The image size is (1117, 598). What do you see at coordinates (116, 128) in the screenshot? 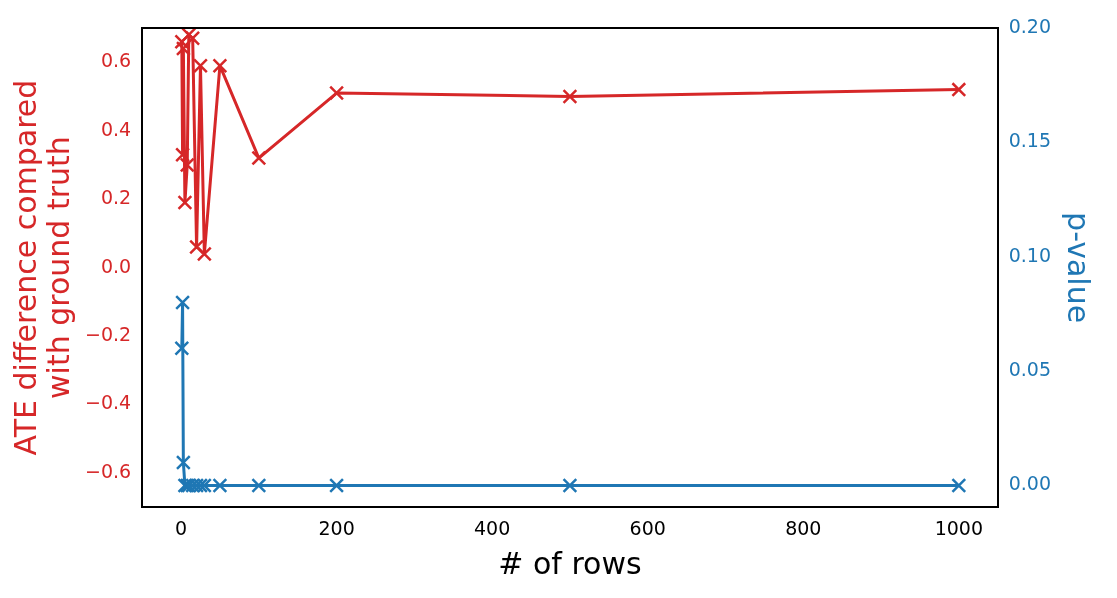
I see `y-tick-label: 0.4` at bounding box center [116, 128].